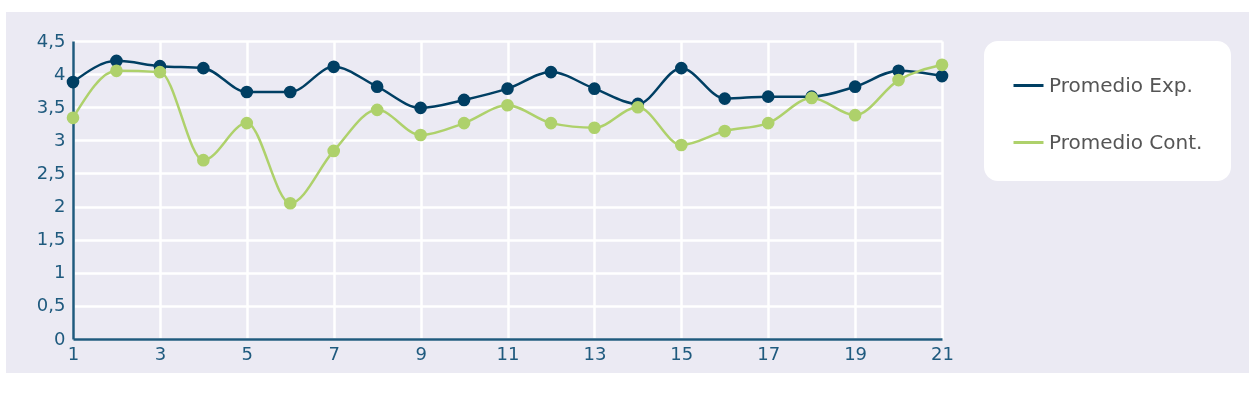  Describe the element at coordinates (421, 353) in the screenshot. I see `x-tick-label: 9` at that location.